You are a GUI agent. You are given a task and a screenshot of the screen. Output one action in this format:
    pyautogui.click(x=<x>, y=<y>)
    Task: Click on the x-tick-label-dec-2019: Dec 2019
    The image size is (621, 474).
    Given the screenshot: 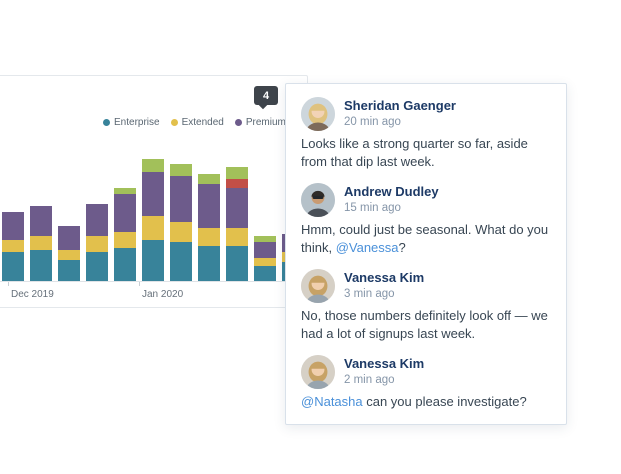 What is the action you would take?
    pyautogui.click(x=32, y=294)
    